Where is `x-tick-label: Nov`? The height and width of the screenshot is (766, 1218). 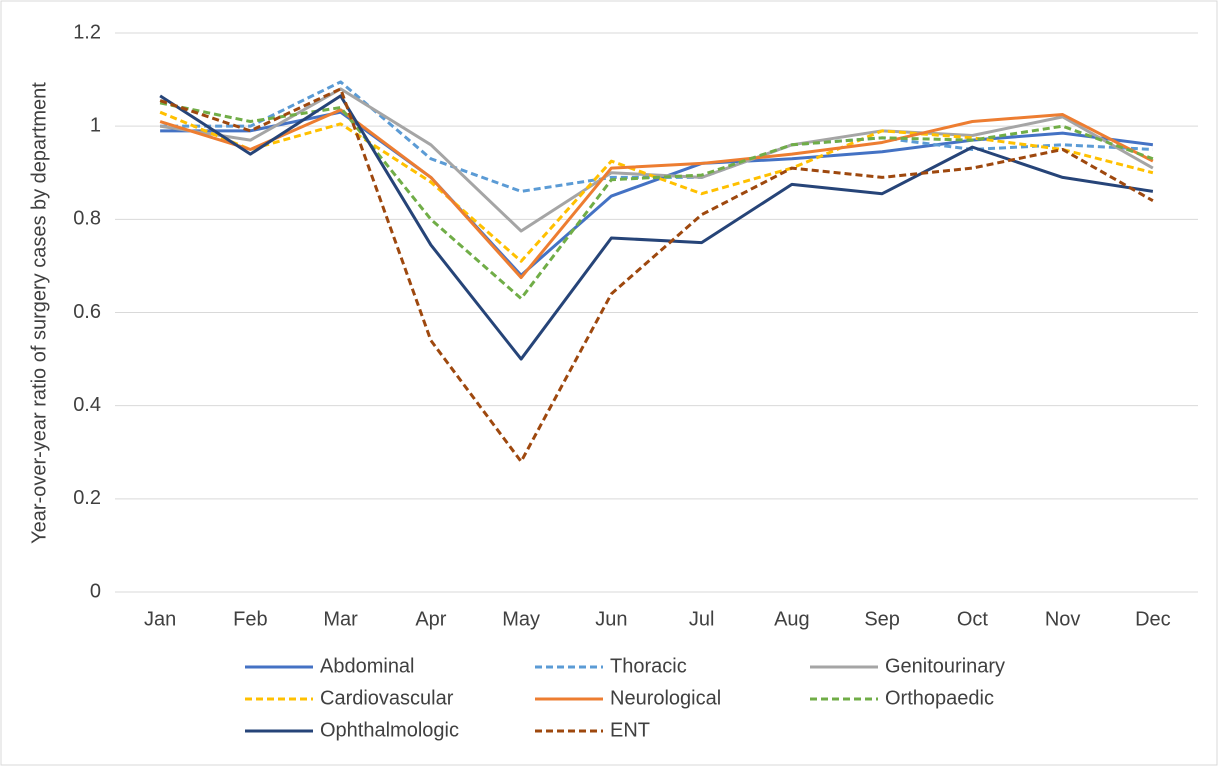
x-tick-label: Nov is located at coordinates (1063, 619).